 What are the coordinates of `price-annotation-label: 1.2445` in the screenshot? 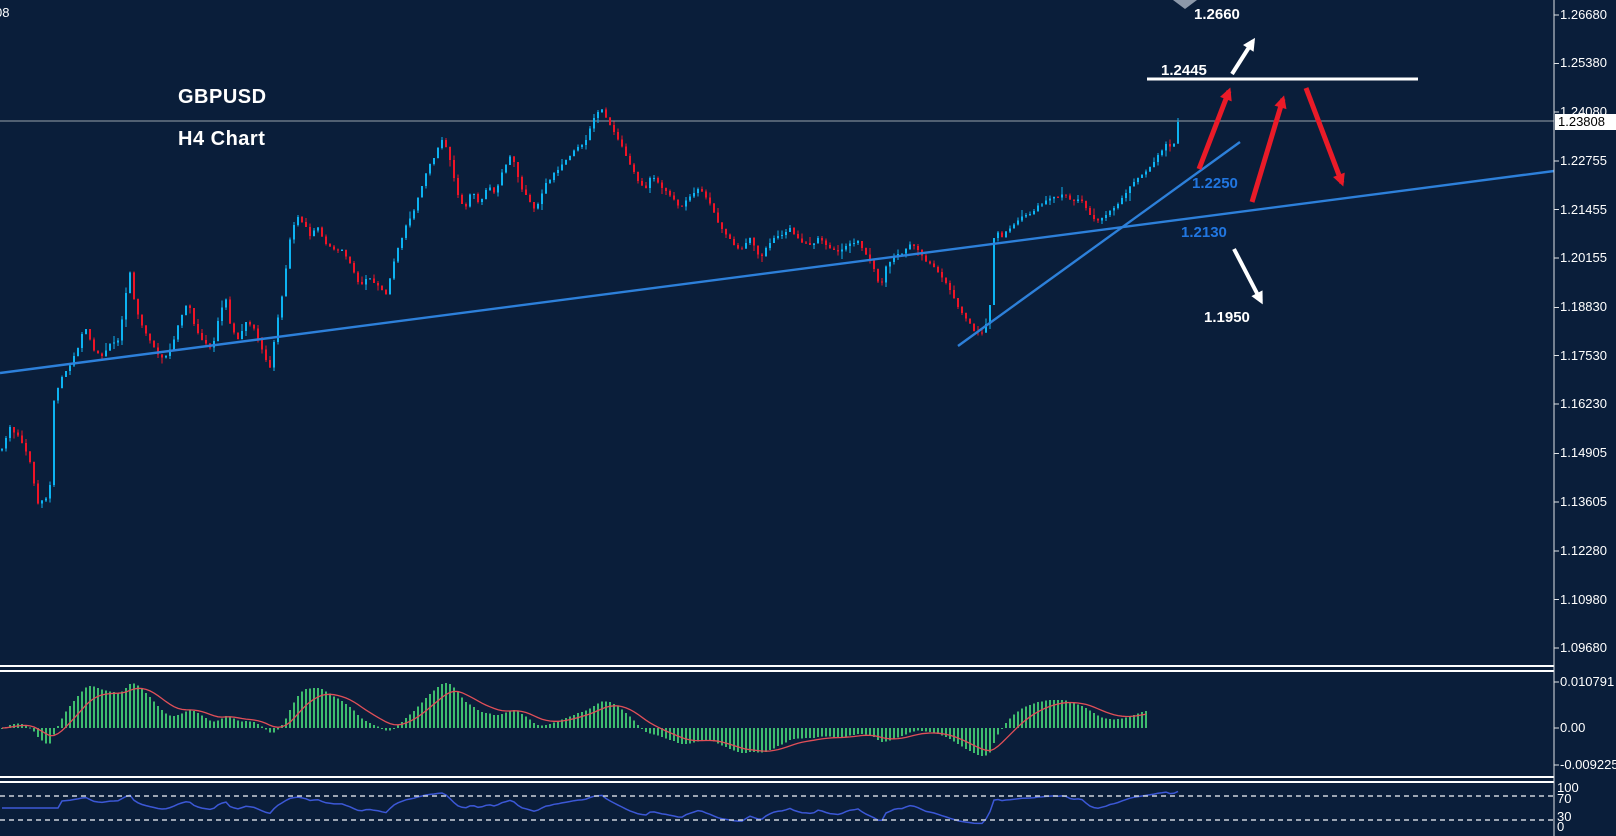 It's located at (1184, 70).